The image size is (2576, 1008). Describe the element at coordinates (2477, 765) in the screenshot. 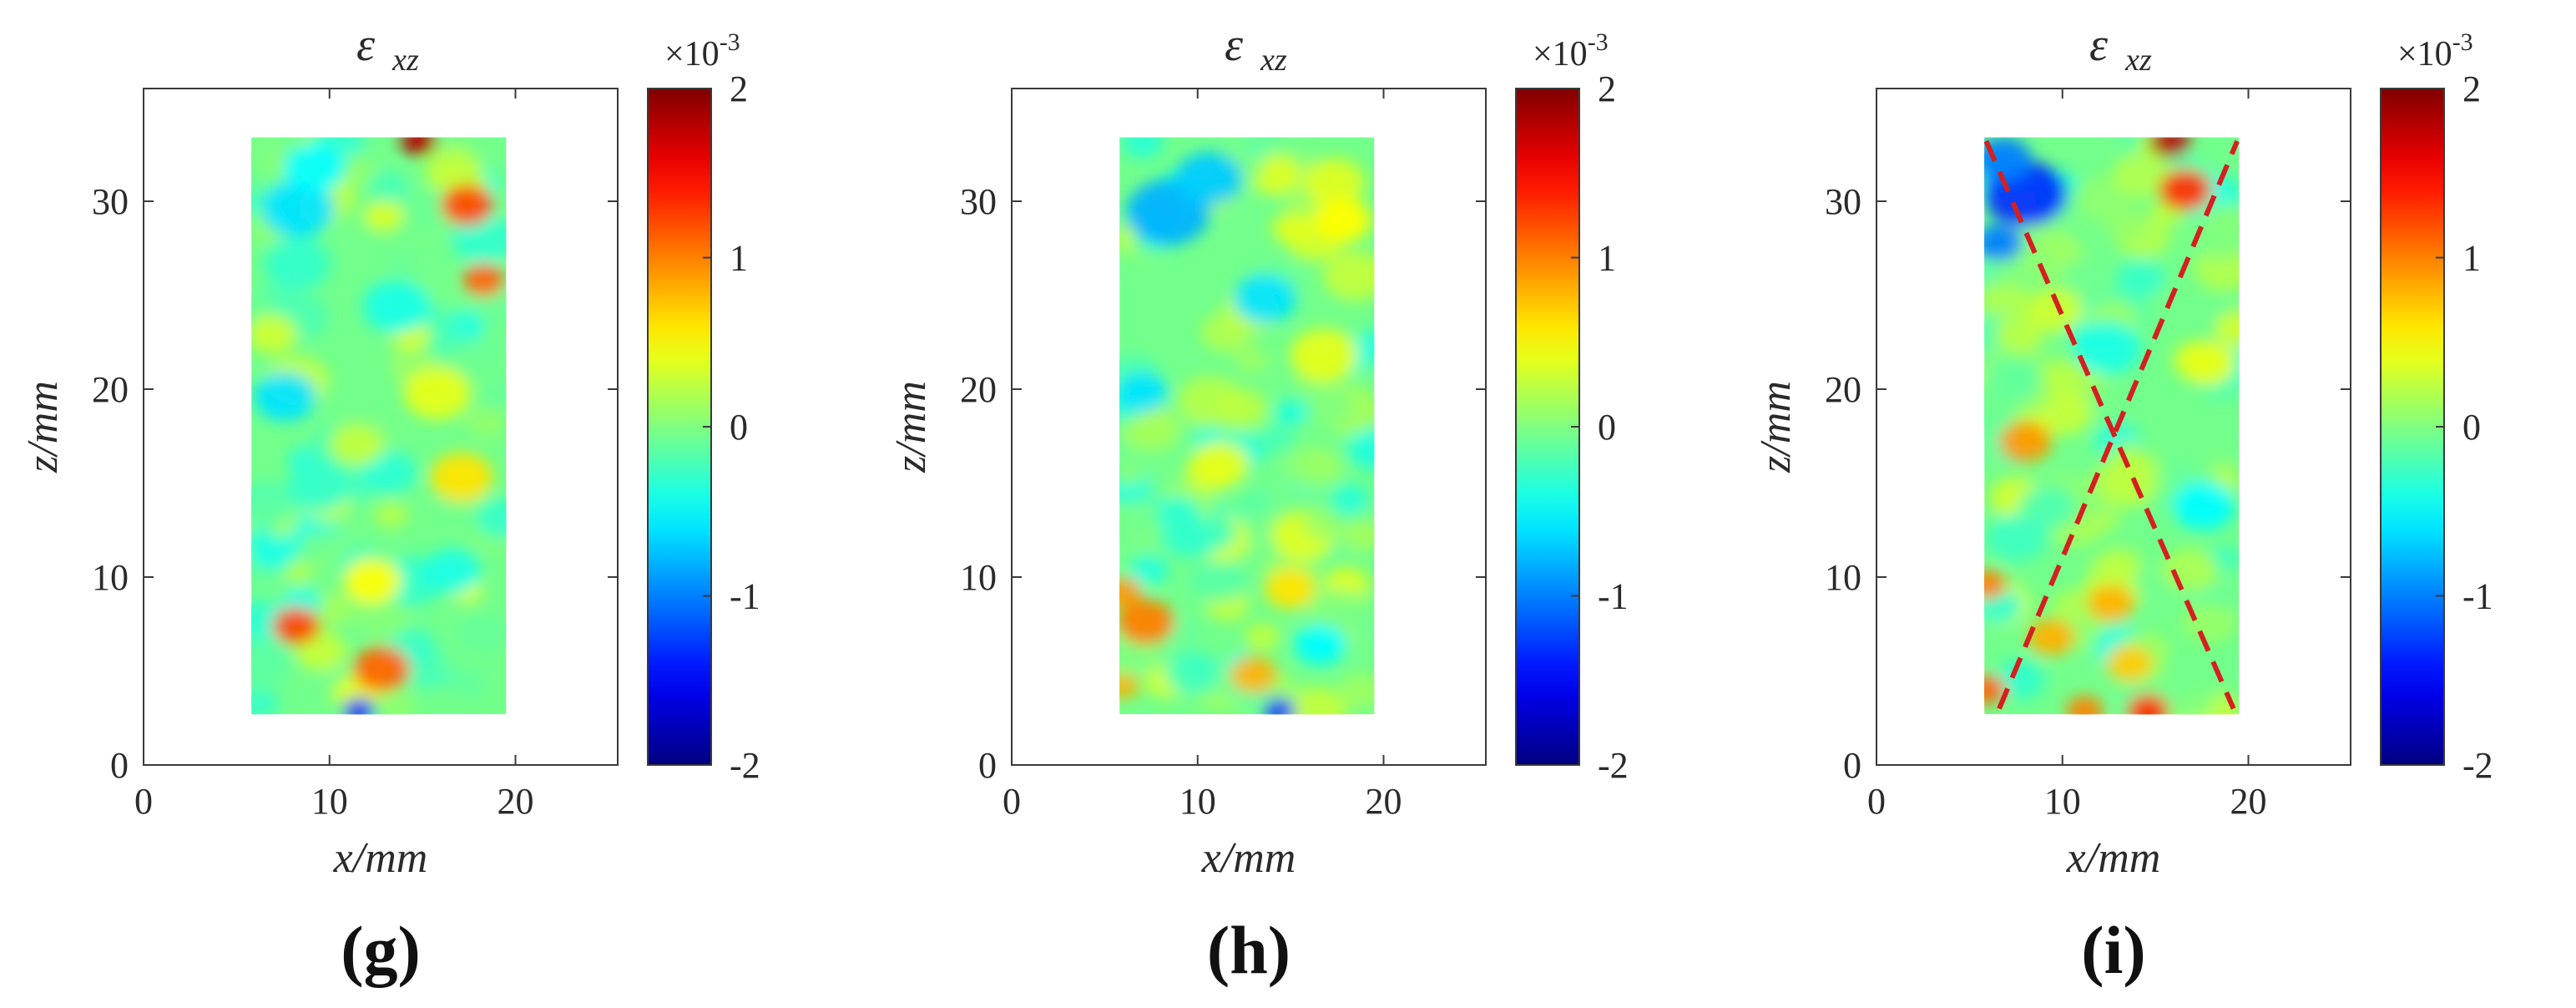

I see `colorbar-tick-label: -2` at that location.